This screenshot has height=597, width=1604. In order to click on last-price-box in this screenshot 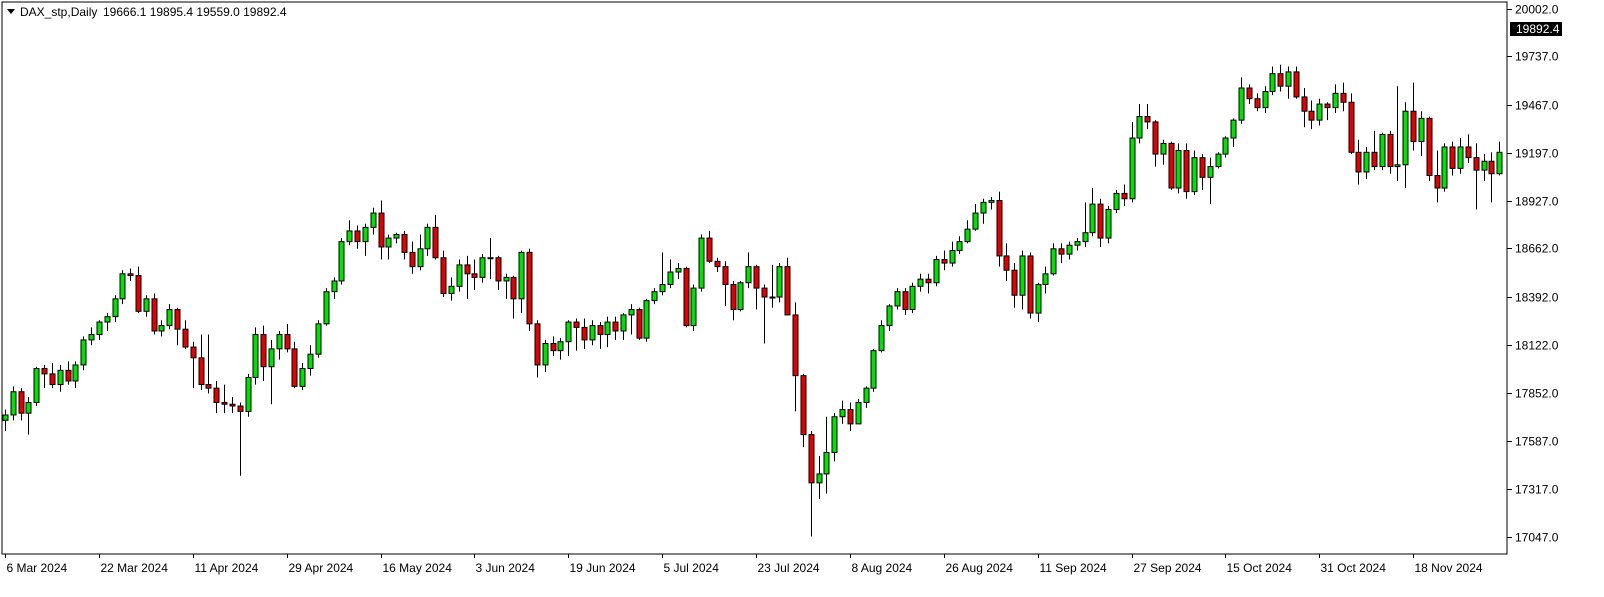, I will do `click(1536, 29)`.